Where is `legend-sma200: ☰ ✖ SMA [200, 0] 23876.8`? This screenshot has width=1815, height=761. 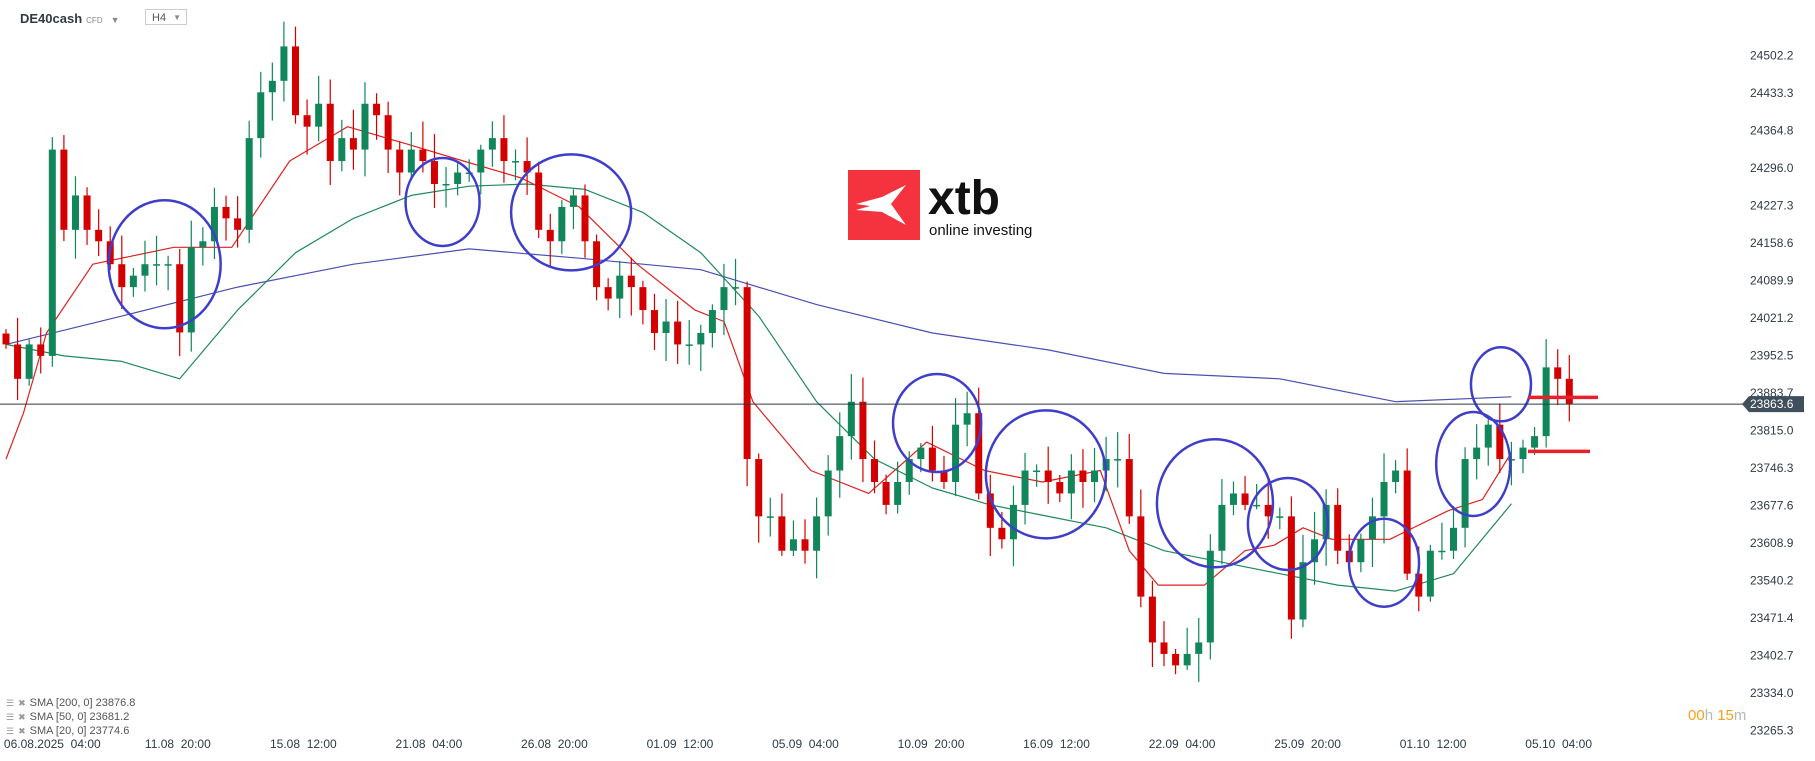
legend-sma200: ☰ ✖ SMA [200, 0] 23876.8 is located at coordinates (70, 703).